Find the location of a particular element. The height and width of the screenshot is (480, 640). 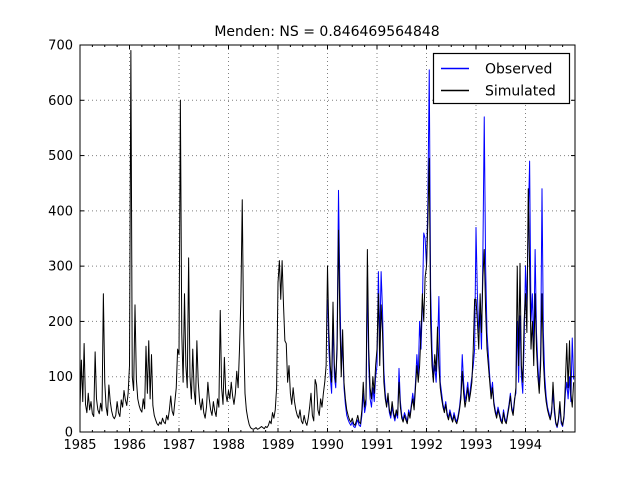

x-tick-label-1991: 1991 is located at coordinates (376, 445).